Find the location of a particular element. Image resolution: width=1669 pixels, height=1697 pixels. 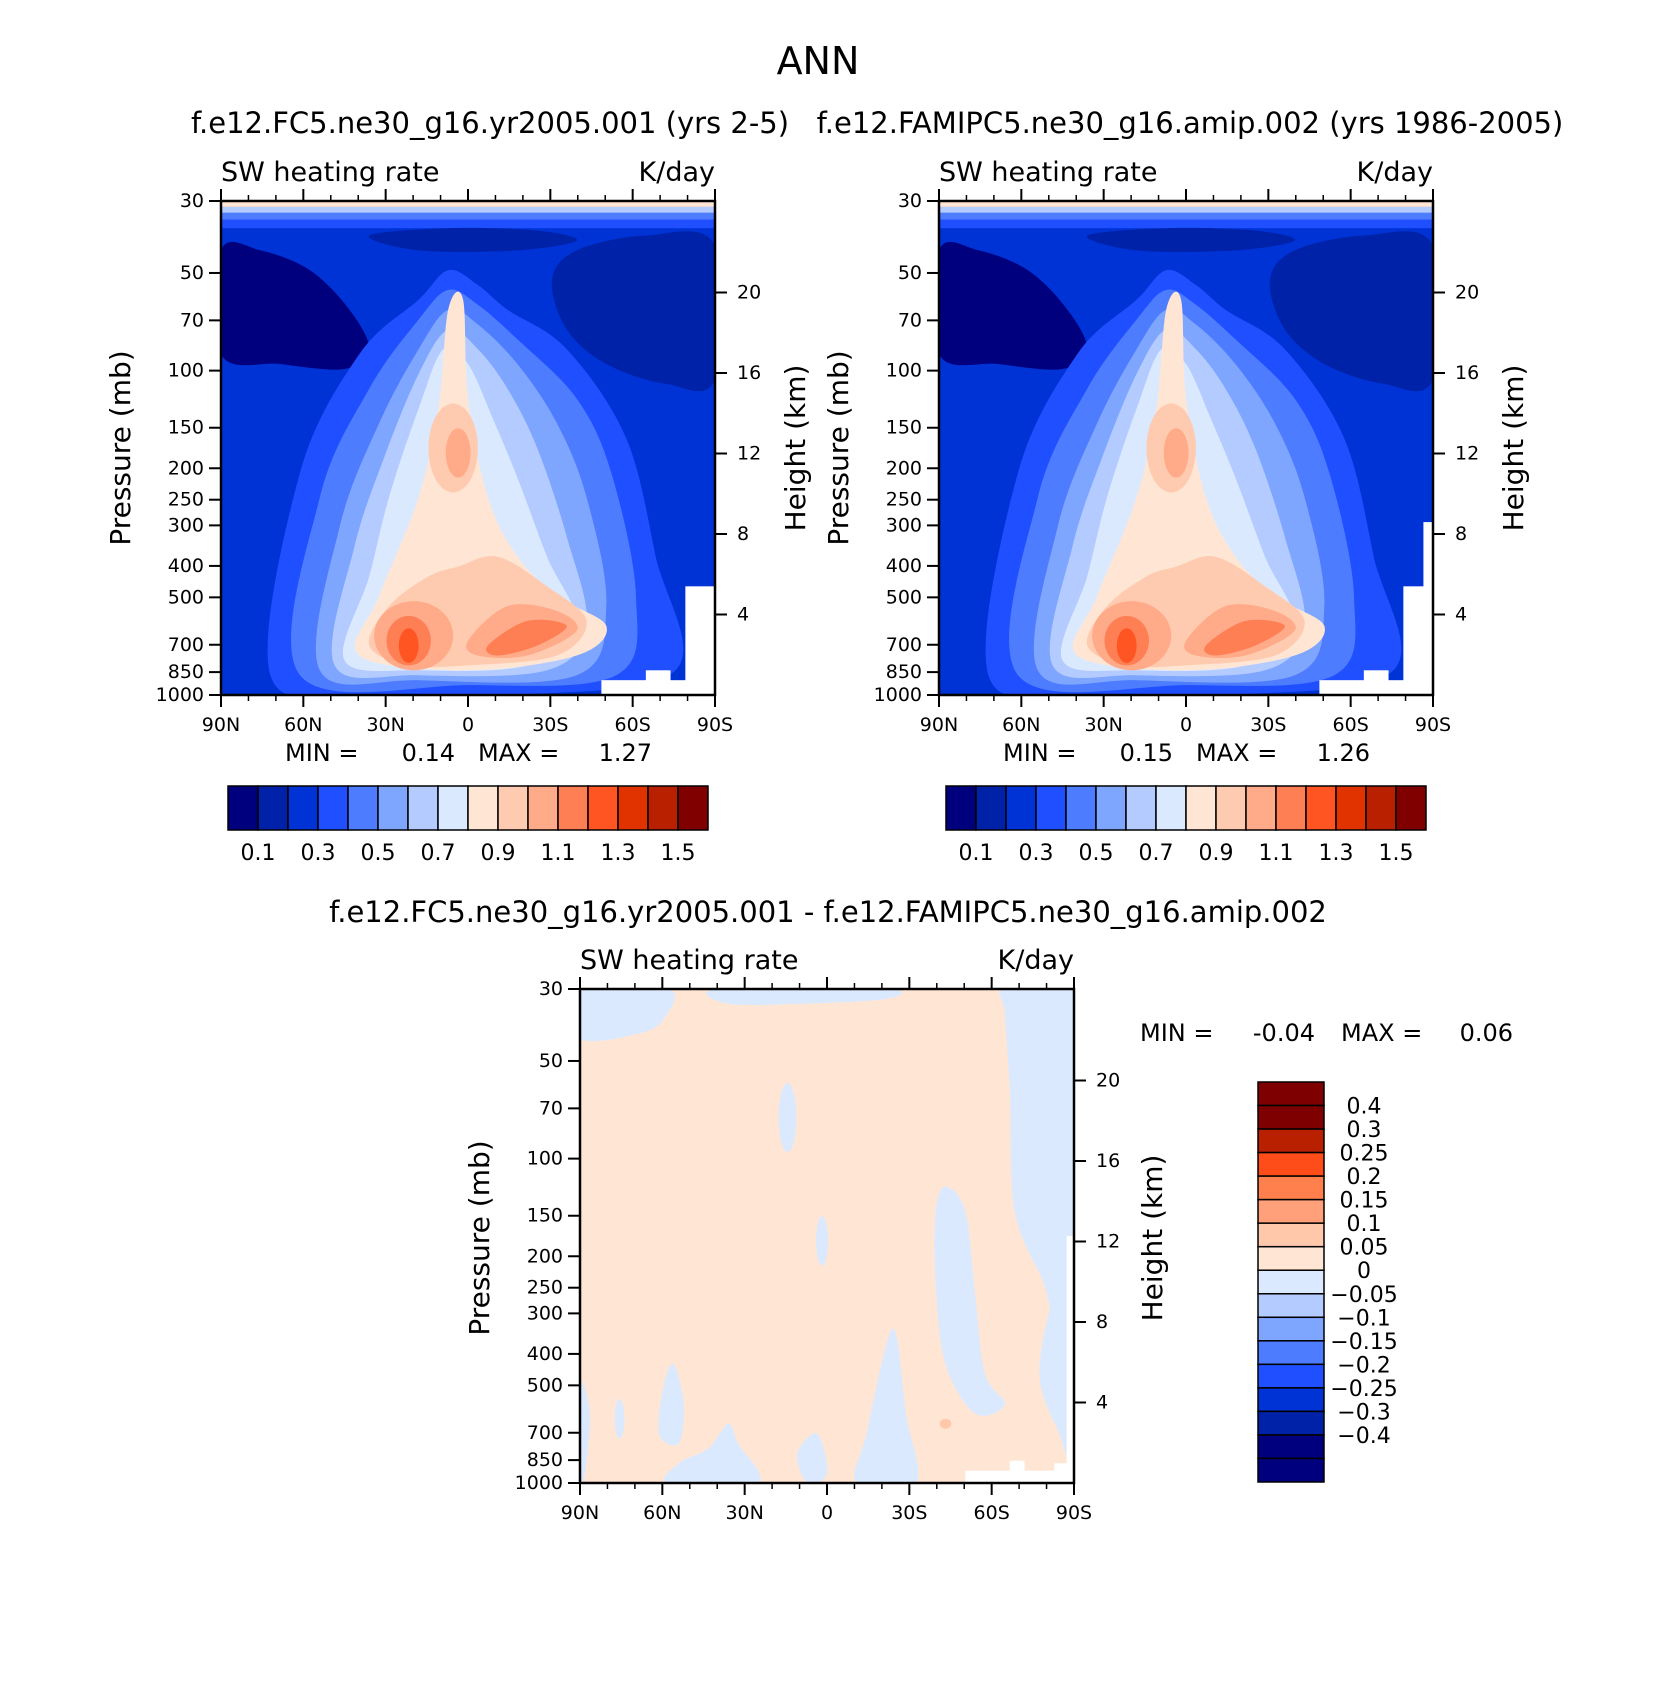

y-tick-label: 50 is located at coordinates (192, 273).